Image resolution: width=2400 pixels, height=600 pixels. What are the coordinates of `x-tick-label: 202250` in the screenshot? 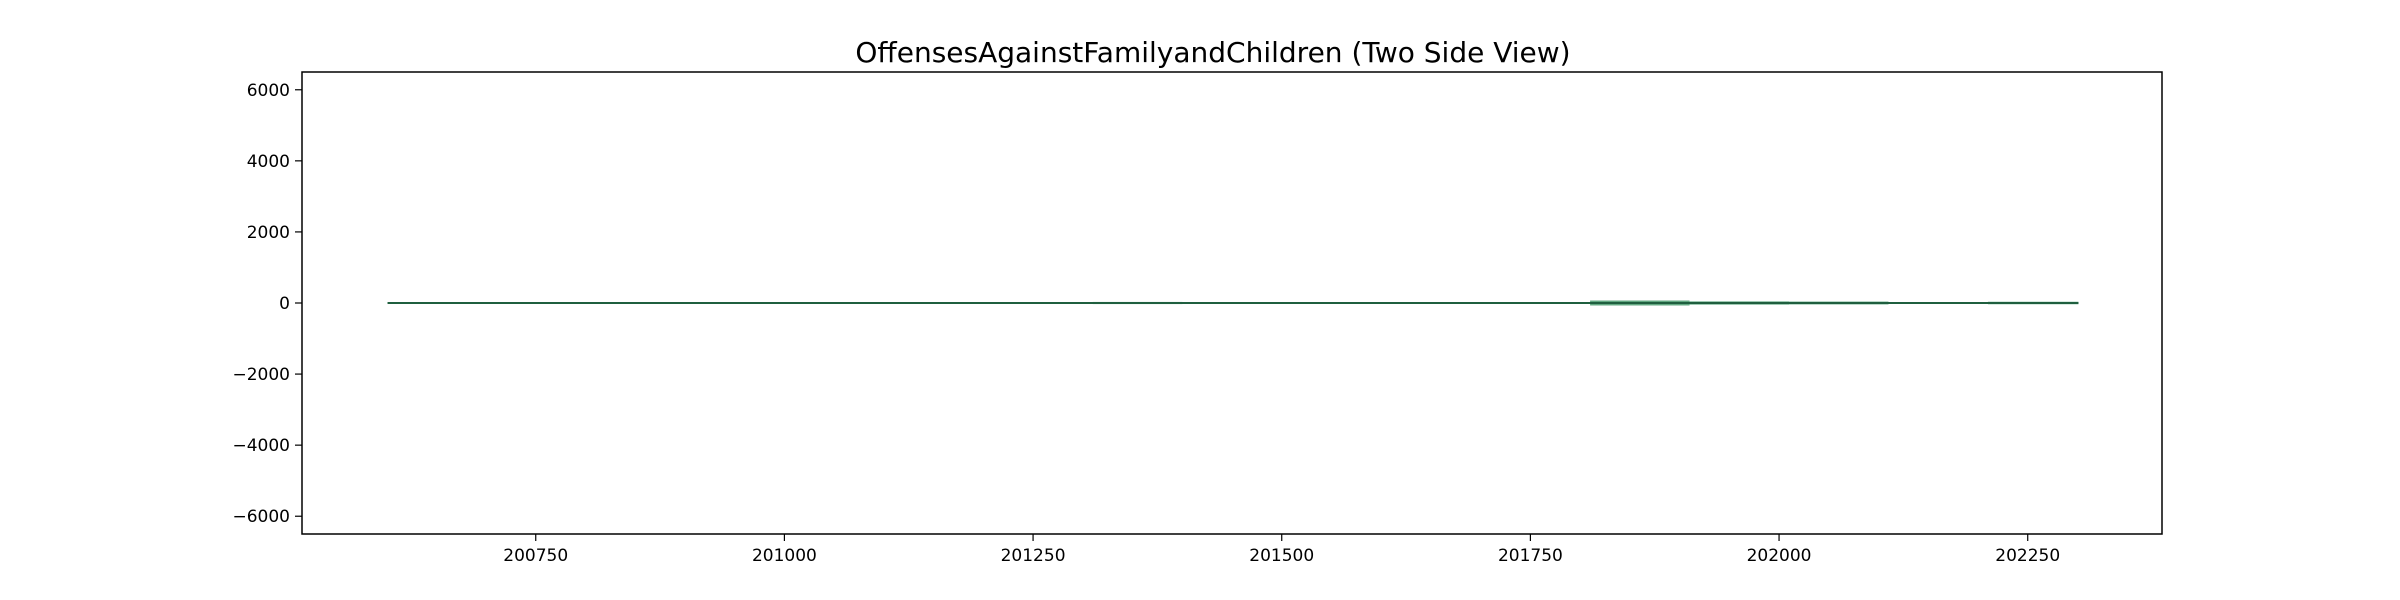 It's located at (2027, 556).